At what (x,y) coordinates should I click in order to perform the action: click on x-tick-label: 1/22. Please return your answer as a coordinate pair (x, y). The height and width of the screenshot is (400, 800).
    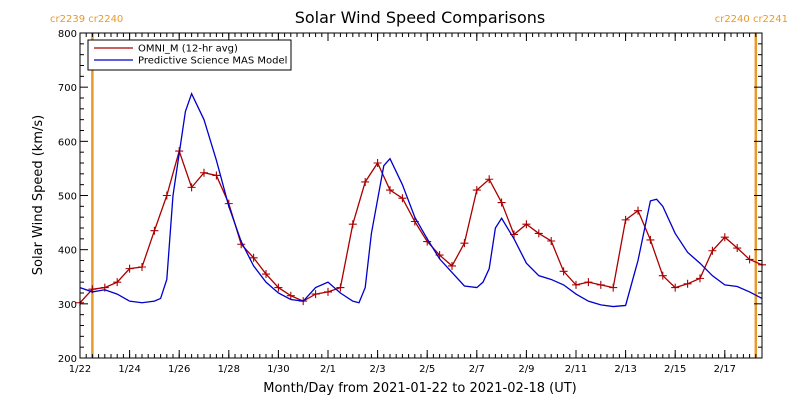
    Looking at the image, I should click on (80, 369).